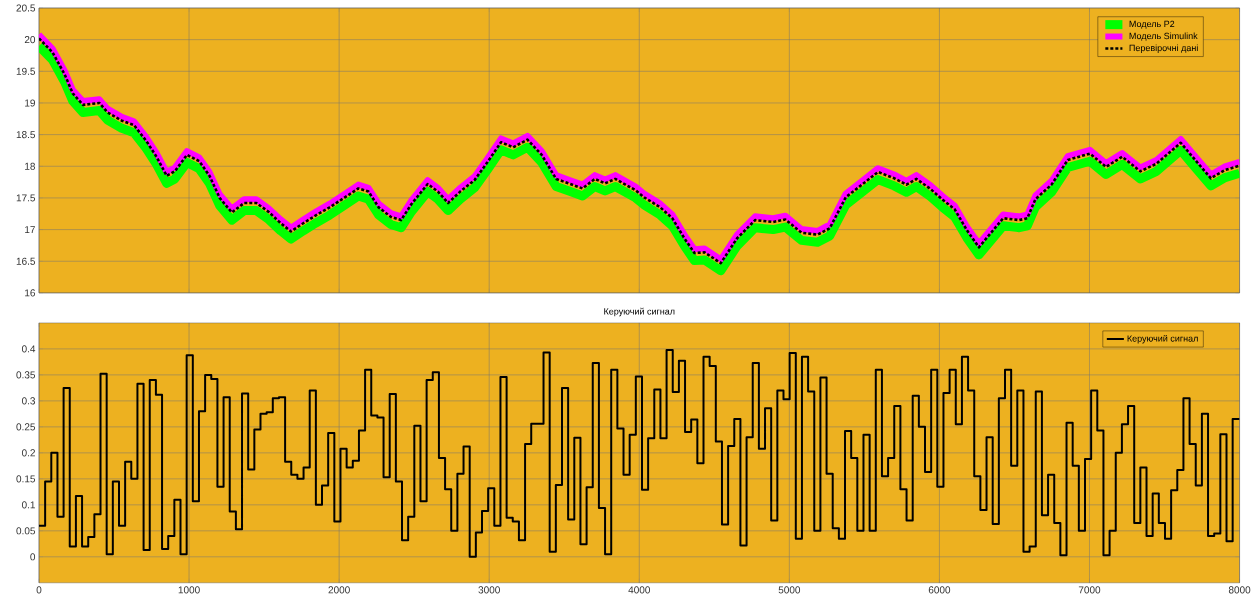  What do you see at coordinates (30, 40) in the screenshot?
I see `y-tick-label: 20` at bounding box center [30, 40].